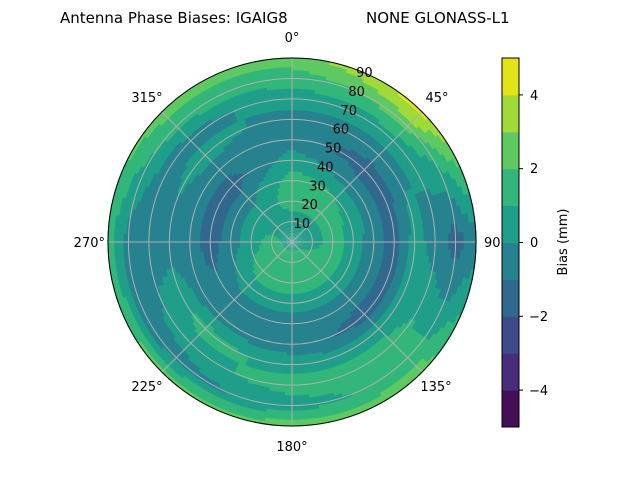 This screenshot has width=640, height=484. I want to click on title-right: NONE GLONASS-L1, so click(438, 18).